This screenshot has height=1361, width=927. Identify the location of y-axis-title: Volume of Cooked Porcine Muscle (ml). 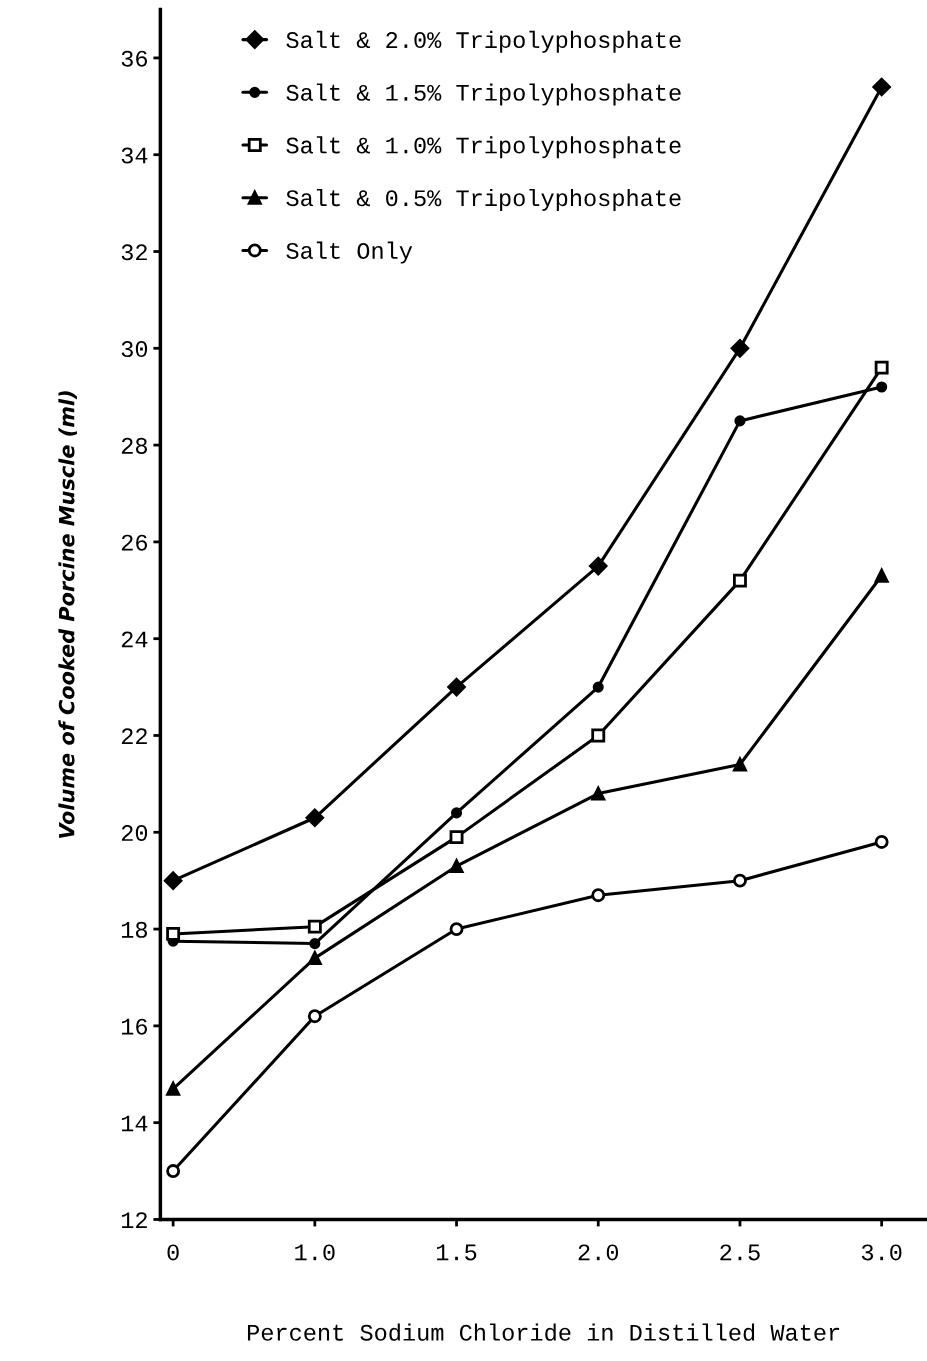
(67, 615).